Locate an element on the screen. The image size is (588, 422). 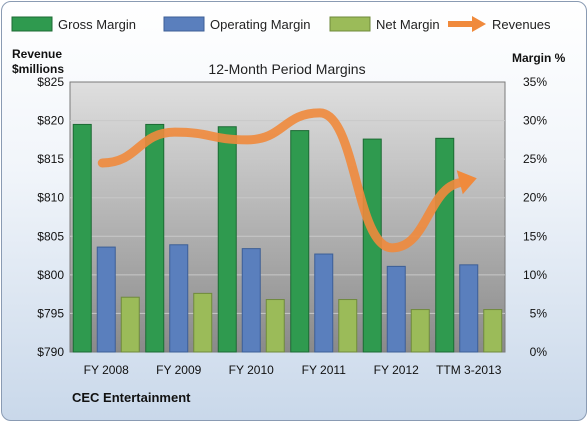
category-label: FY 2009 is located at coordinates (178, 370).